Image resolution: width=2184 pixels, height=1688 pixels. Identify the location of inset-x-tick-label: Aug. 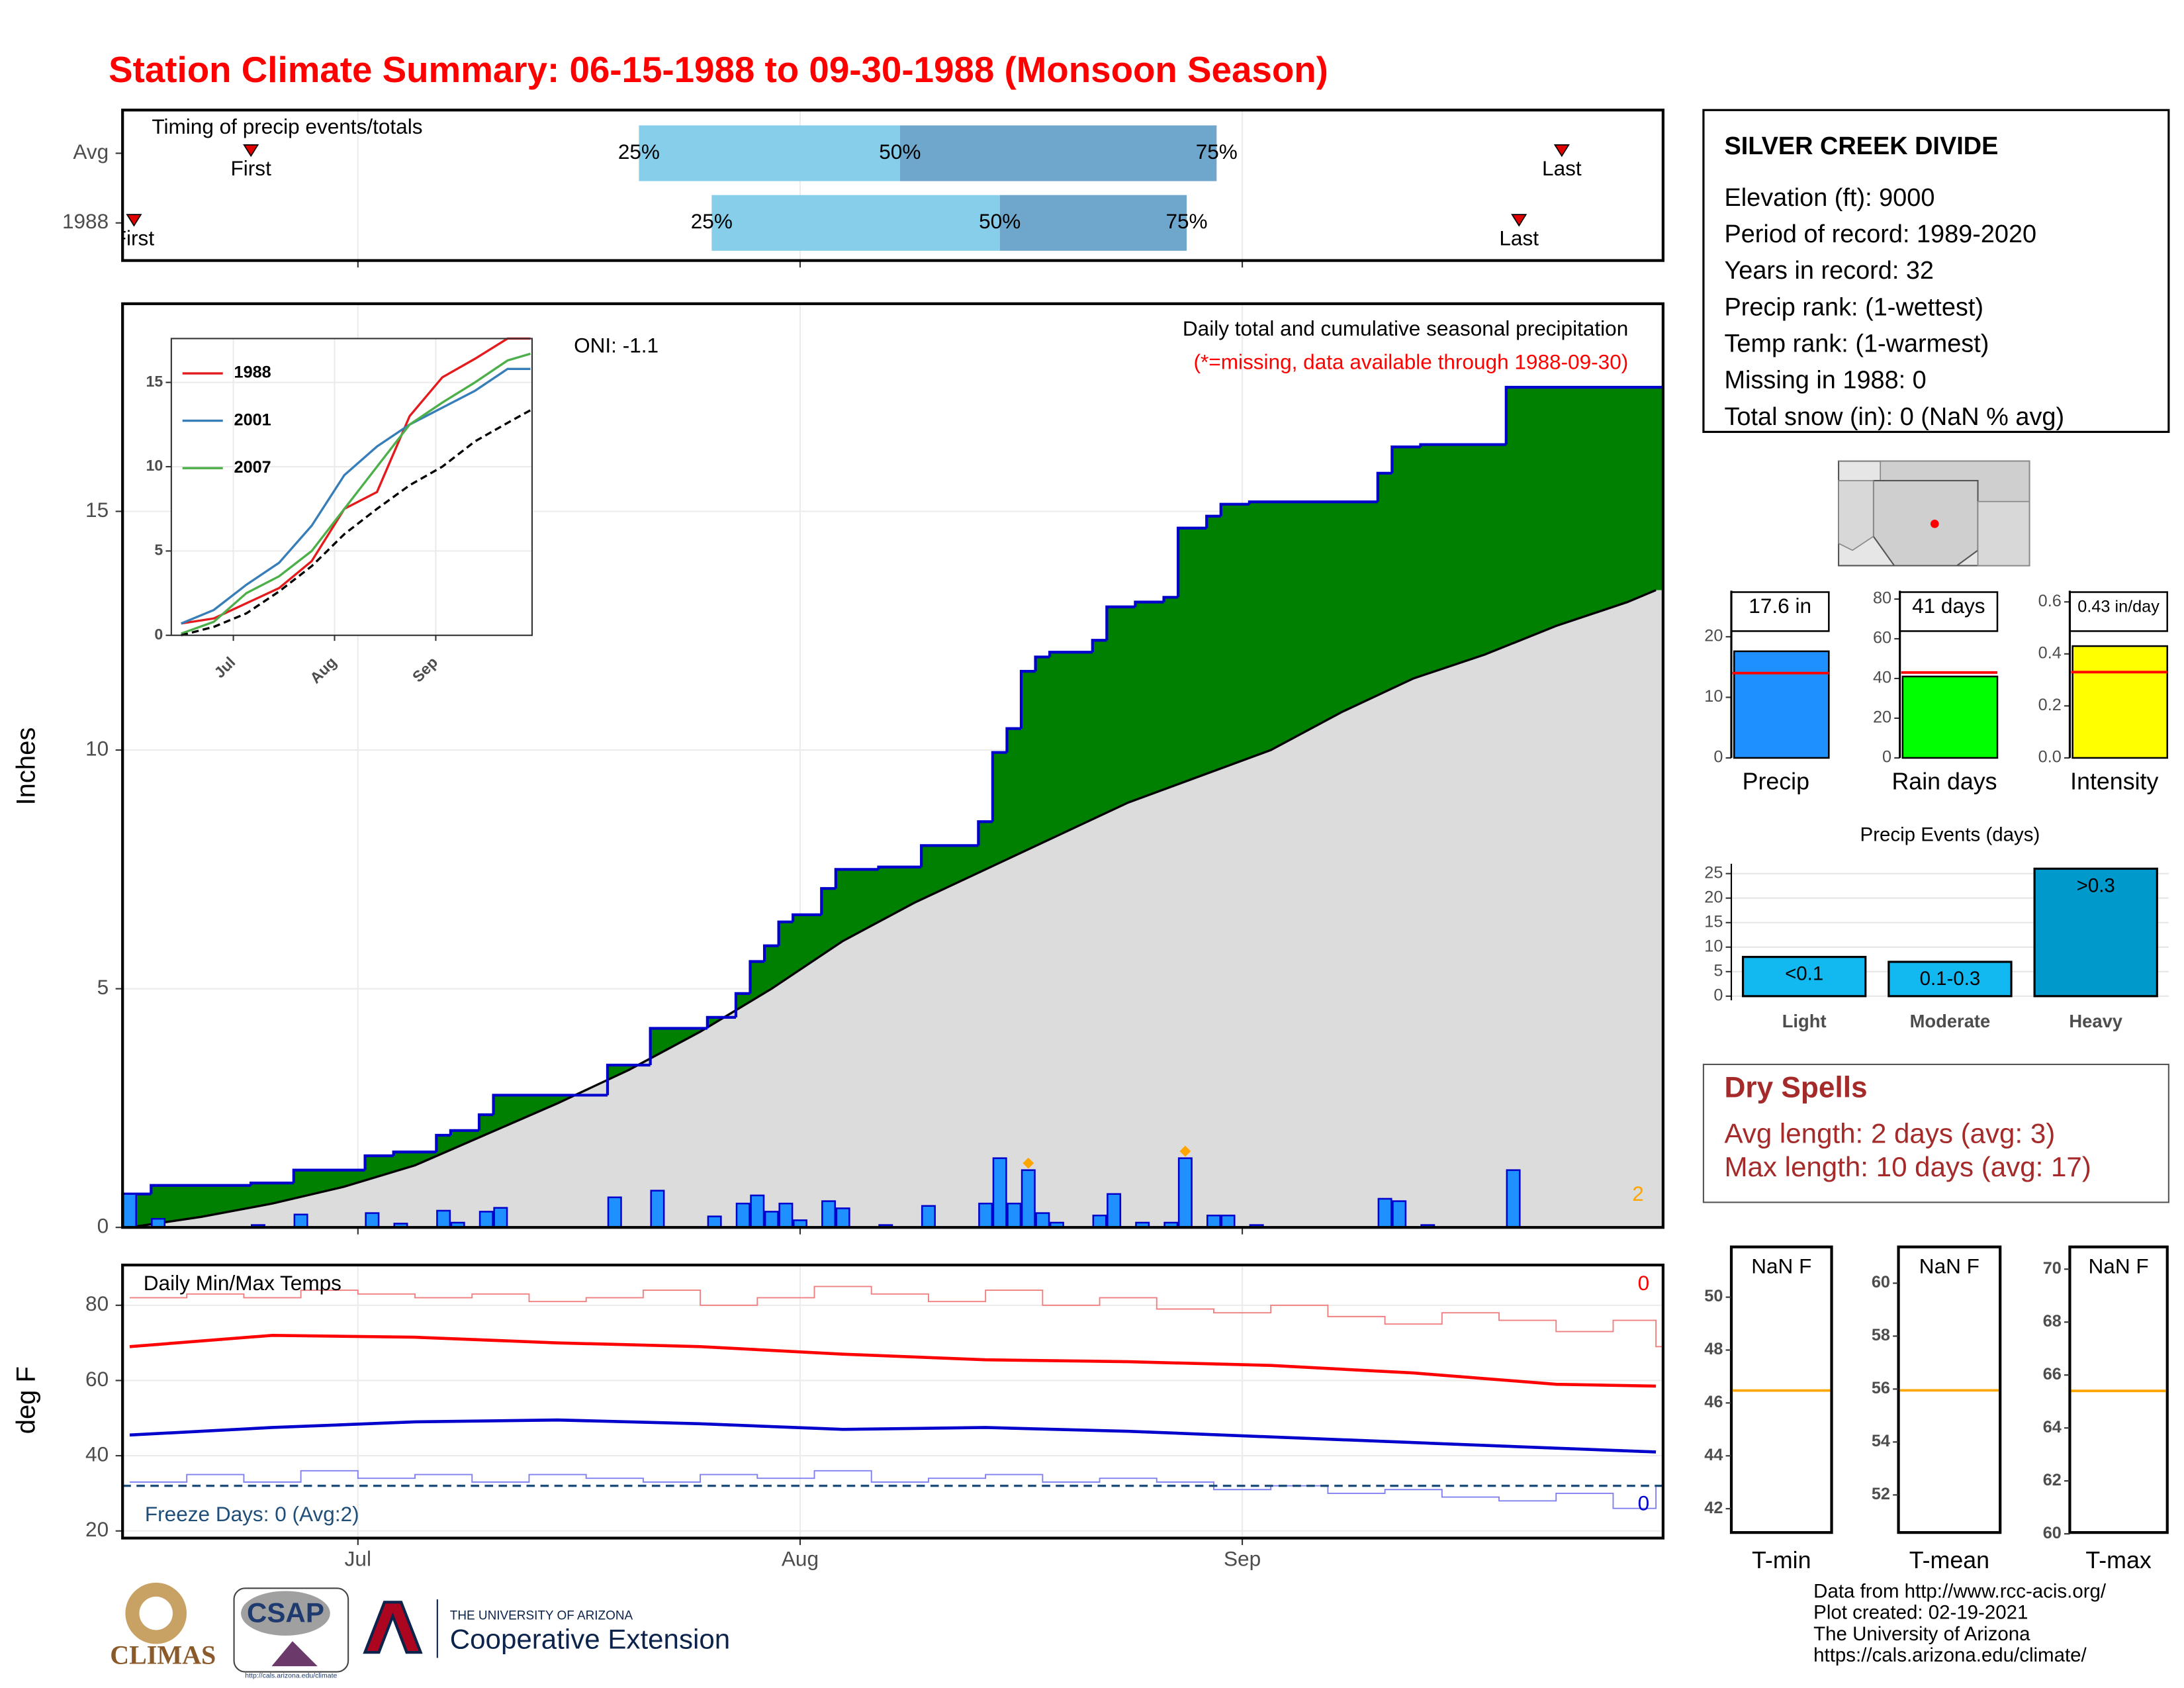
(323, 669).